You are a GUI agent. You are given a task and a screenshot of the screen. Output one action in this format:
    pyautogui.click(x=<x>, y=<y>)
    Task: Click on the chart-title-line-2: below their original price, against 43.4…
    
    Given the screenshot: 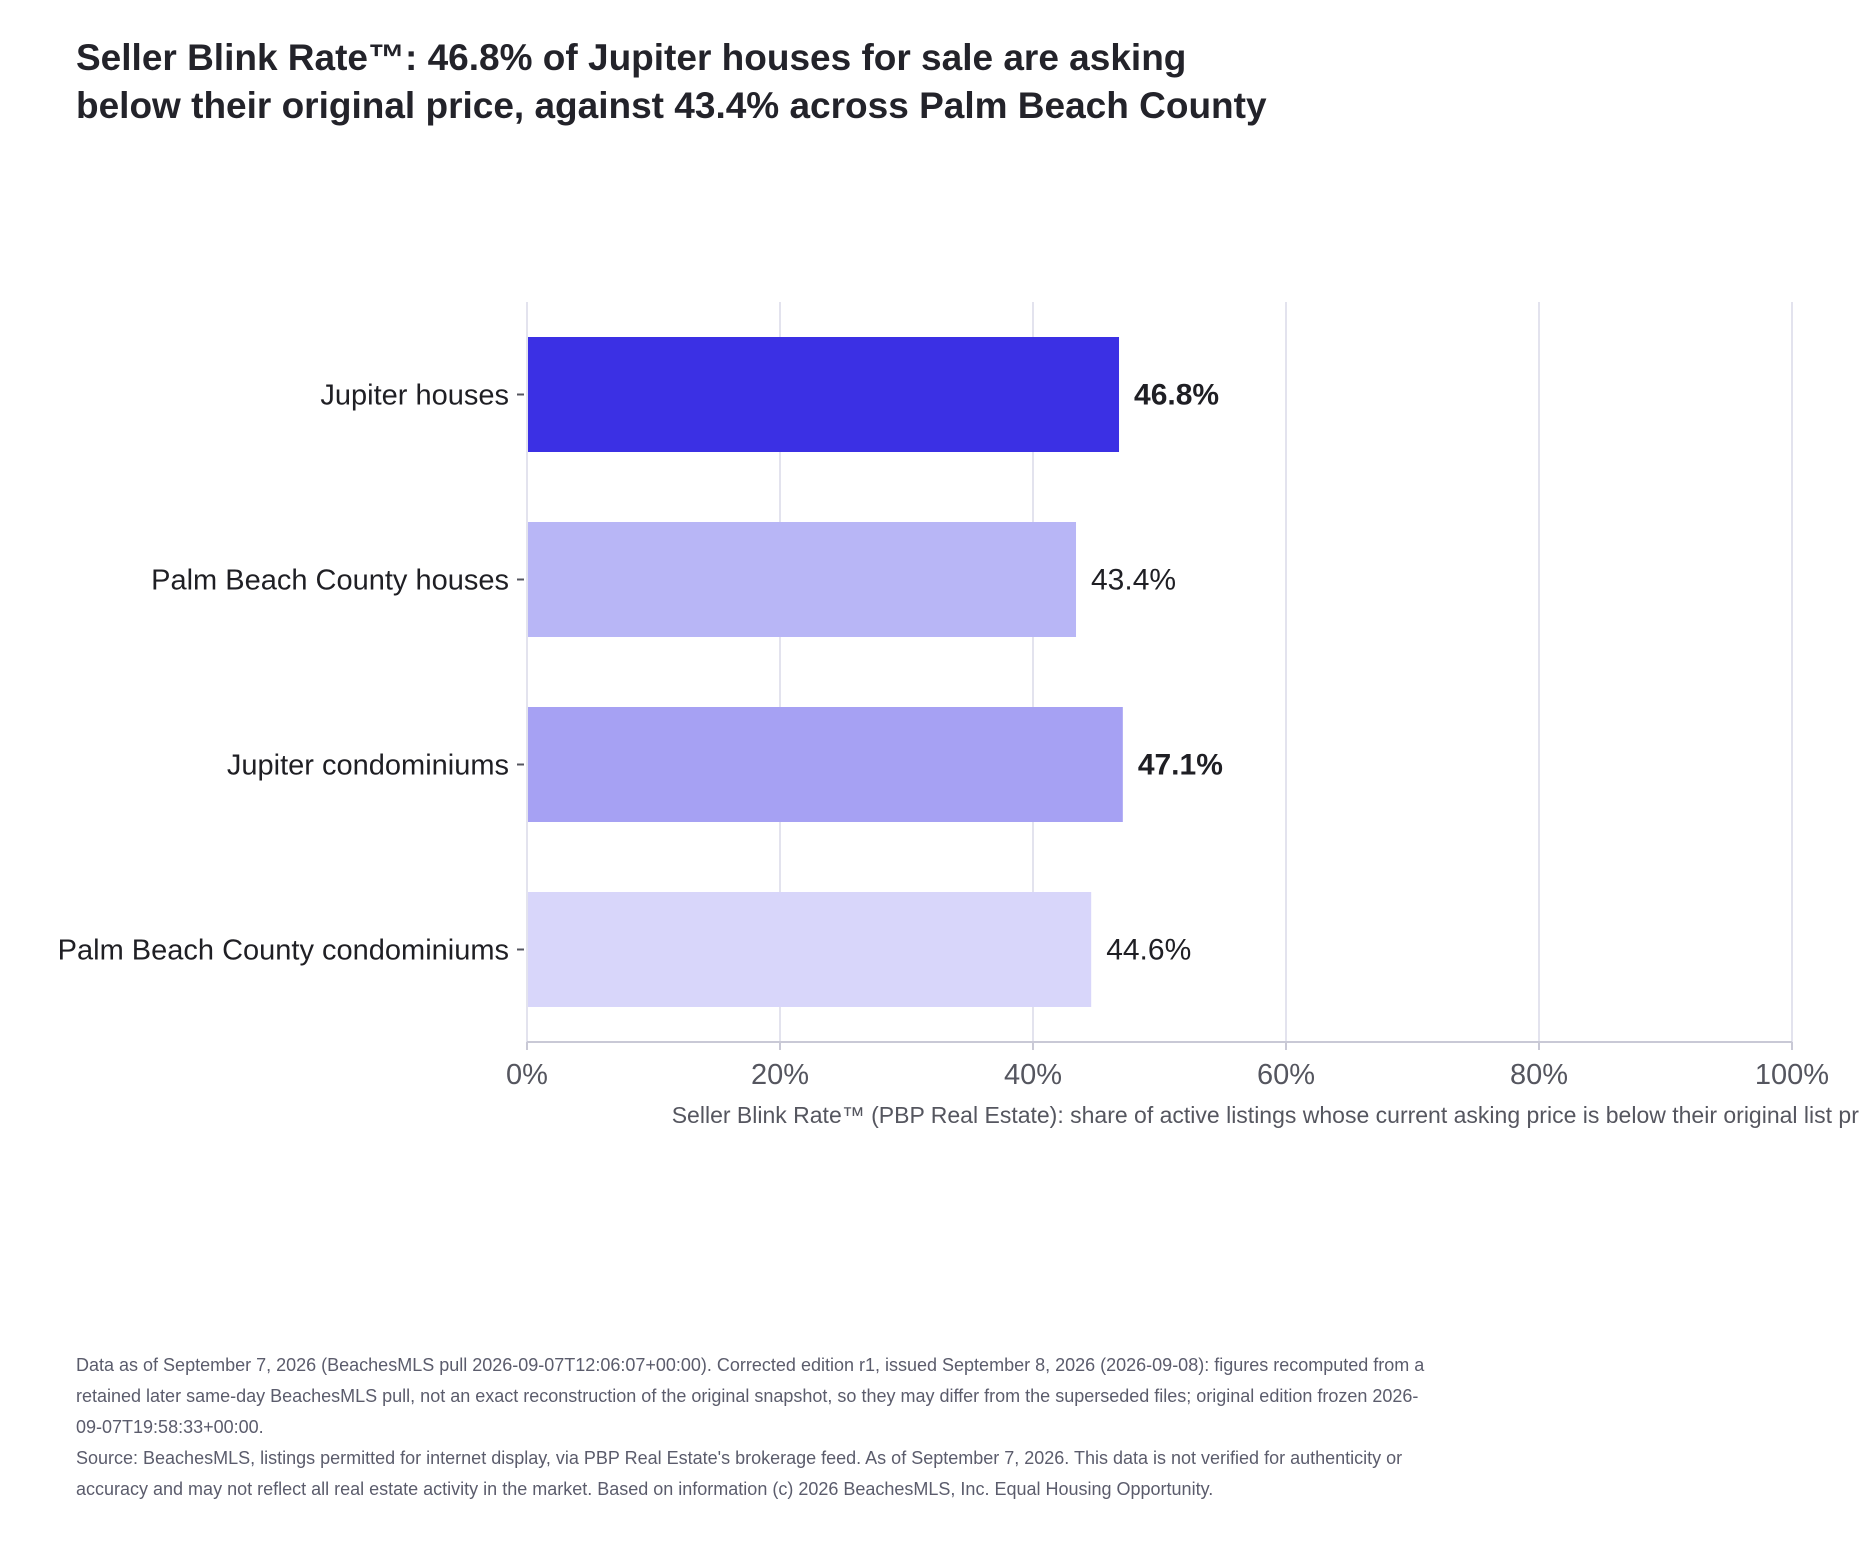 What is the action you would take?
    pyautogui.click(x=671, y=105)
    